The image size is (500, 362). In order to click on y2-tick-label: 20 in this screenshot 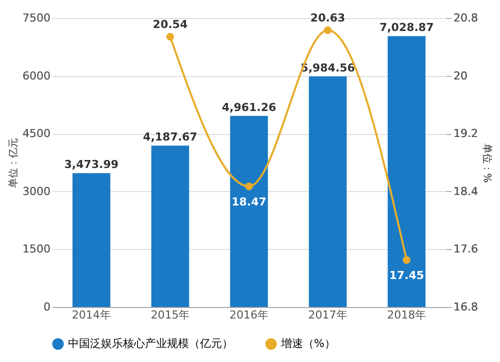, I will do `click(461, 75)`.